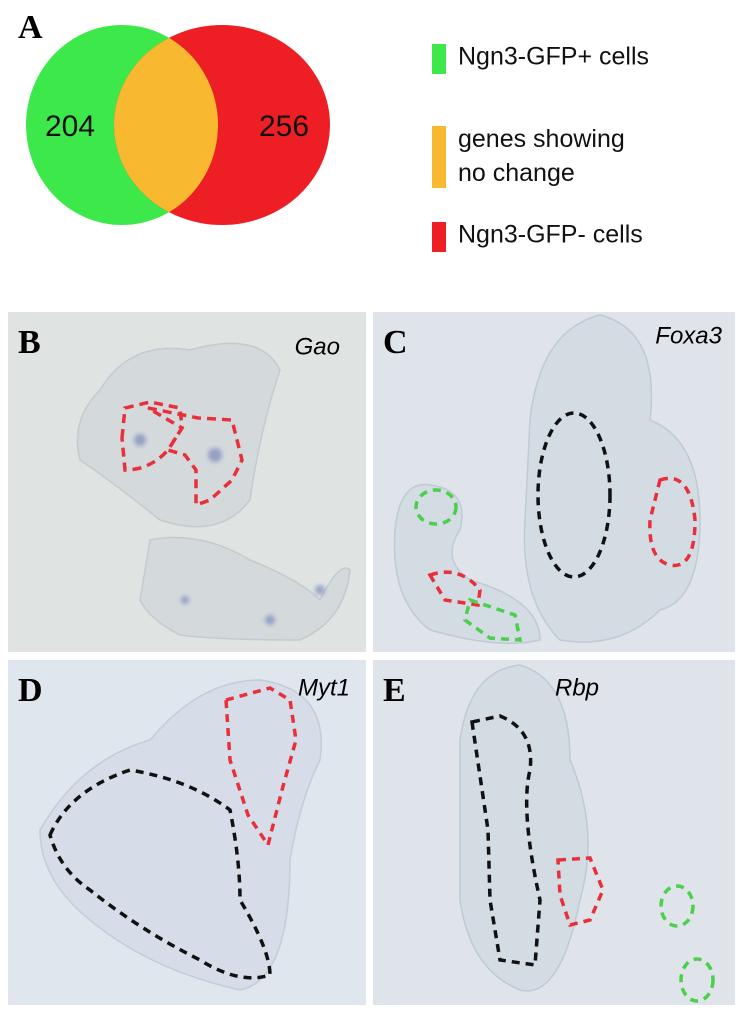 The image size is (740, 1011). Describe the element at coordinates (688, 335) in the screenshot. I see `gene-label: Foxa3` at that location.